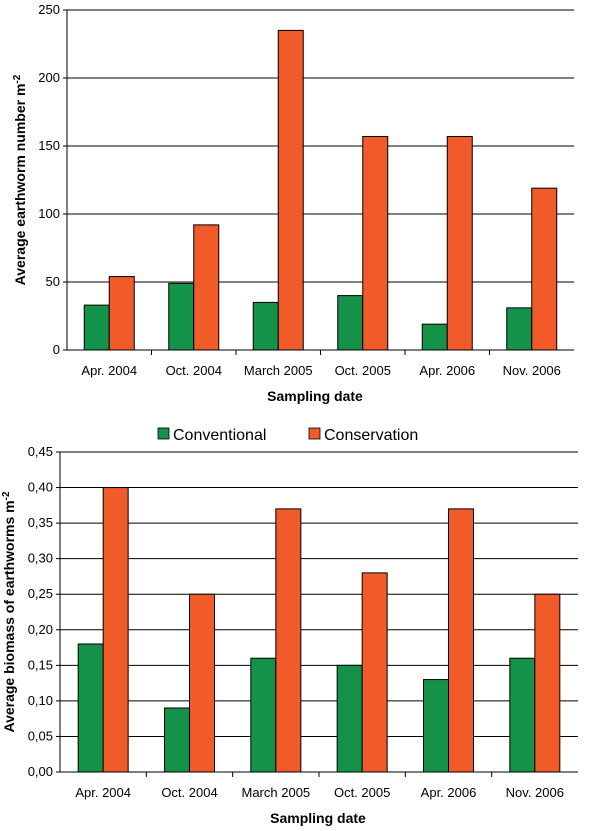  What do you see at coordinates (56, 349) in the screenshot?
I see `y-tick-label: 0` at bounding box center [56, 349].